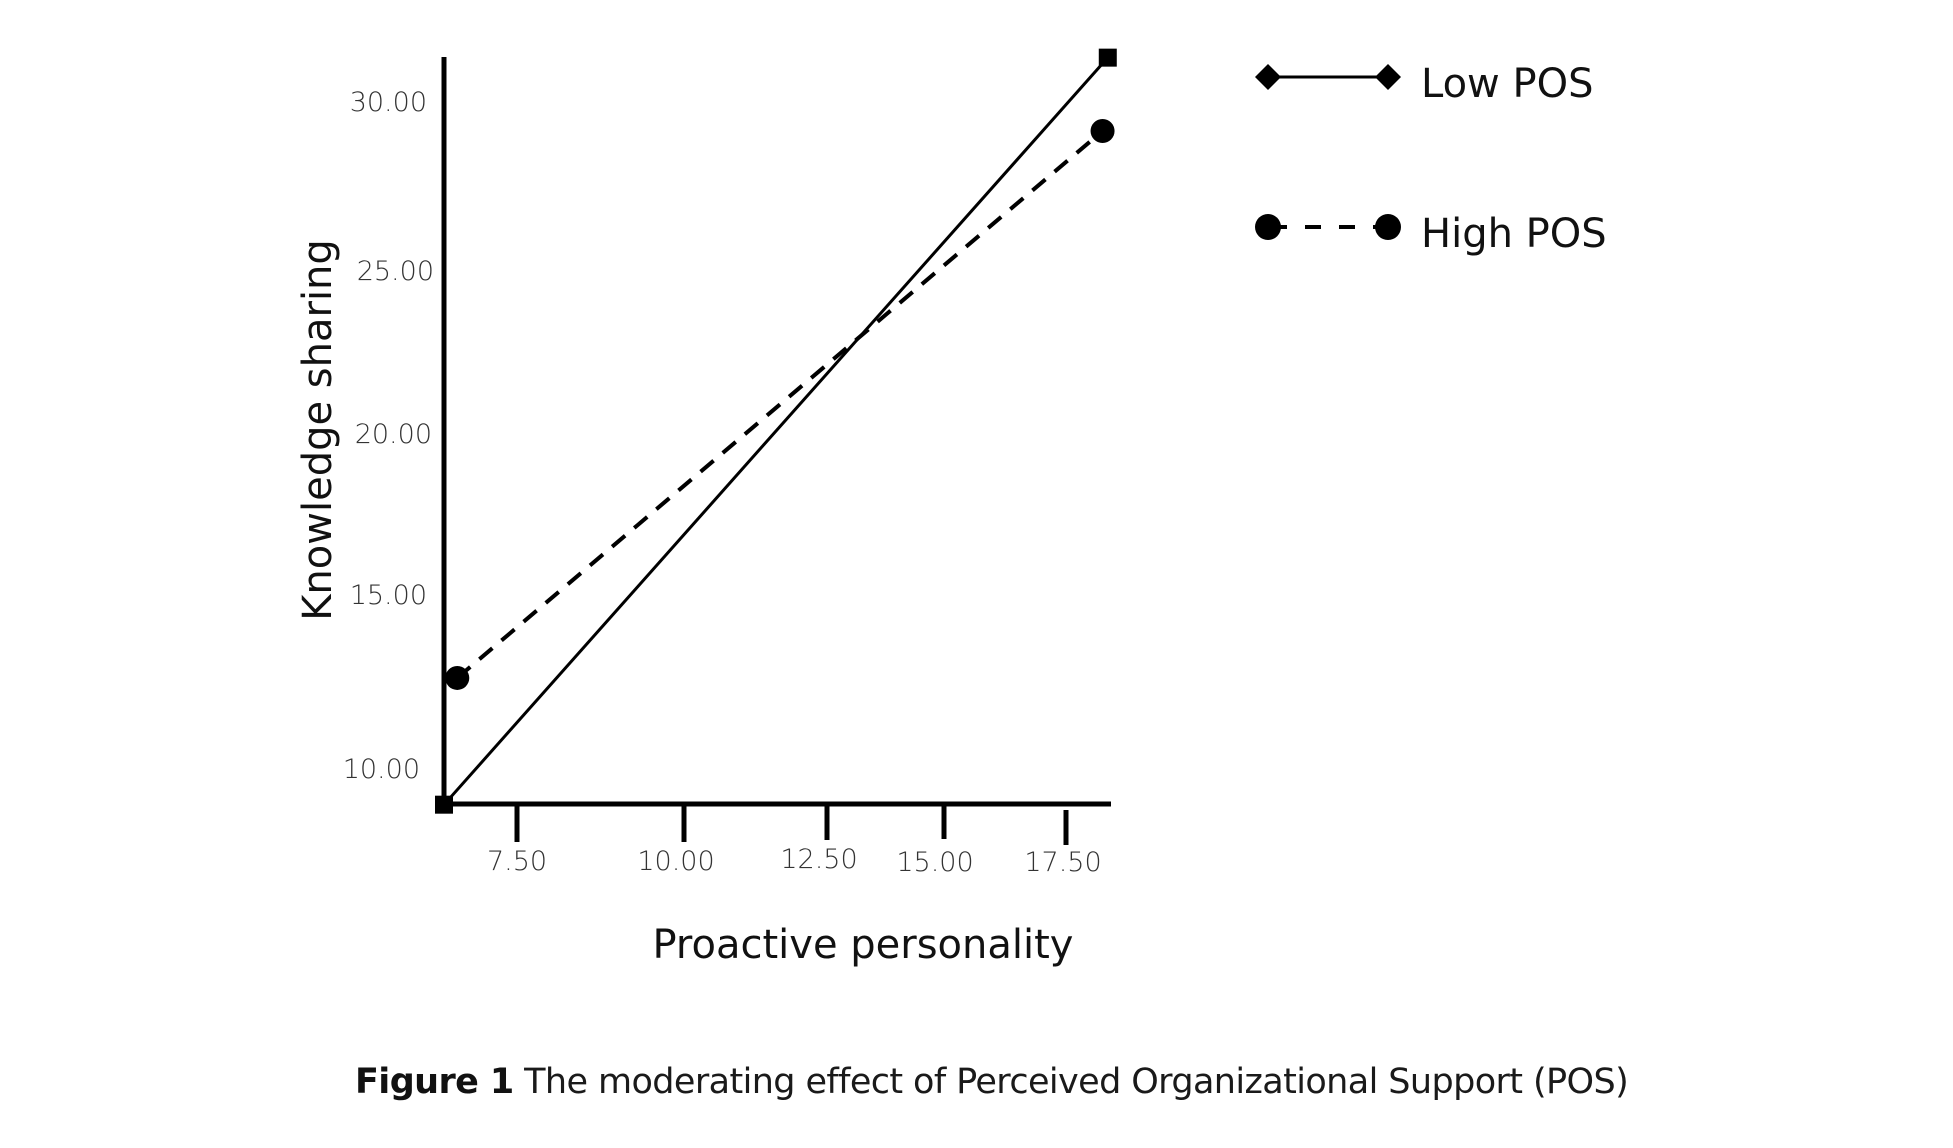 Image resolution: width=1953 pixels, height=1148 pixels. What do you see at coordinates (388, 102) in the screenshot?
I see `y-tick-label: 30.00` at bounding box center [388, 102].